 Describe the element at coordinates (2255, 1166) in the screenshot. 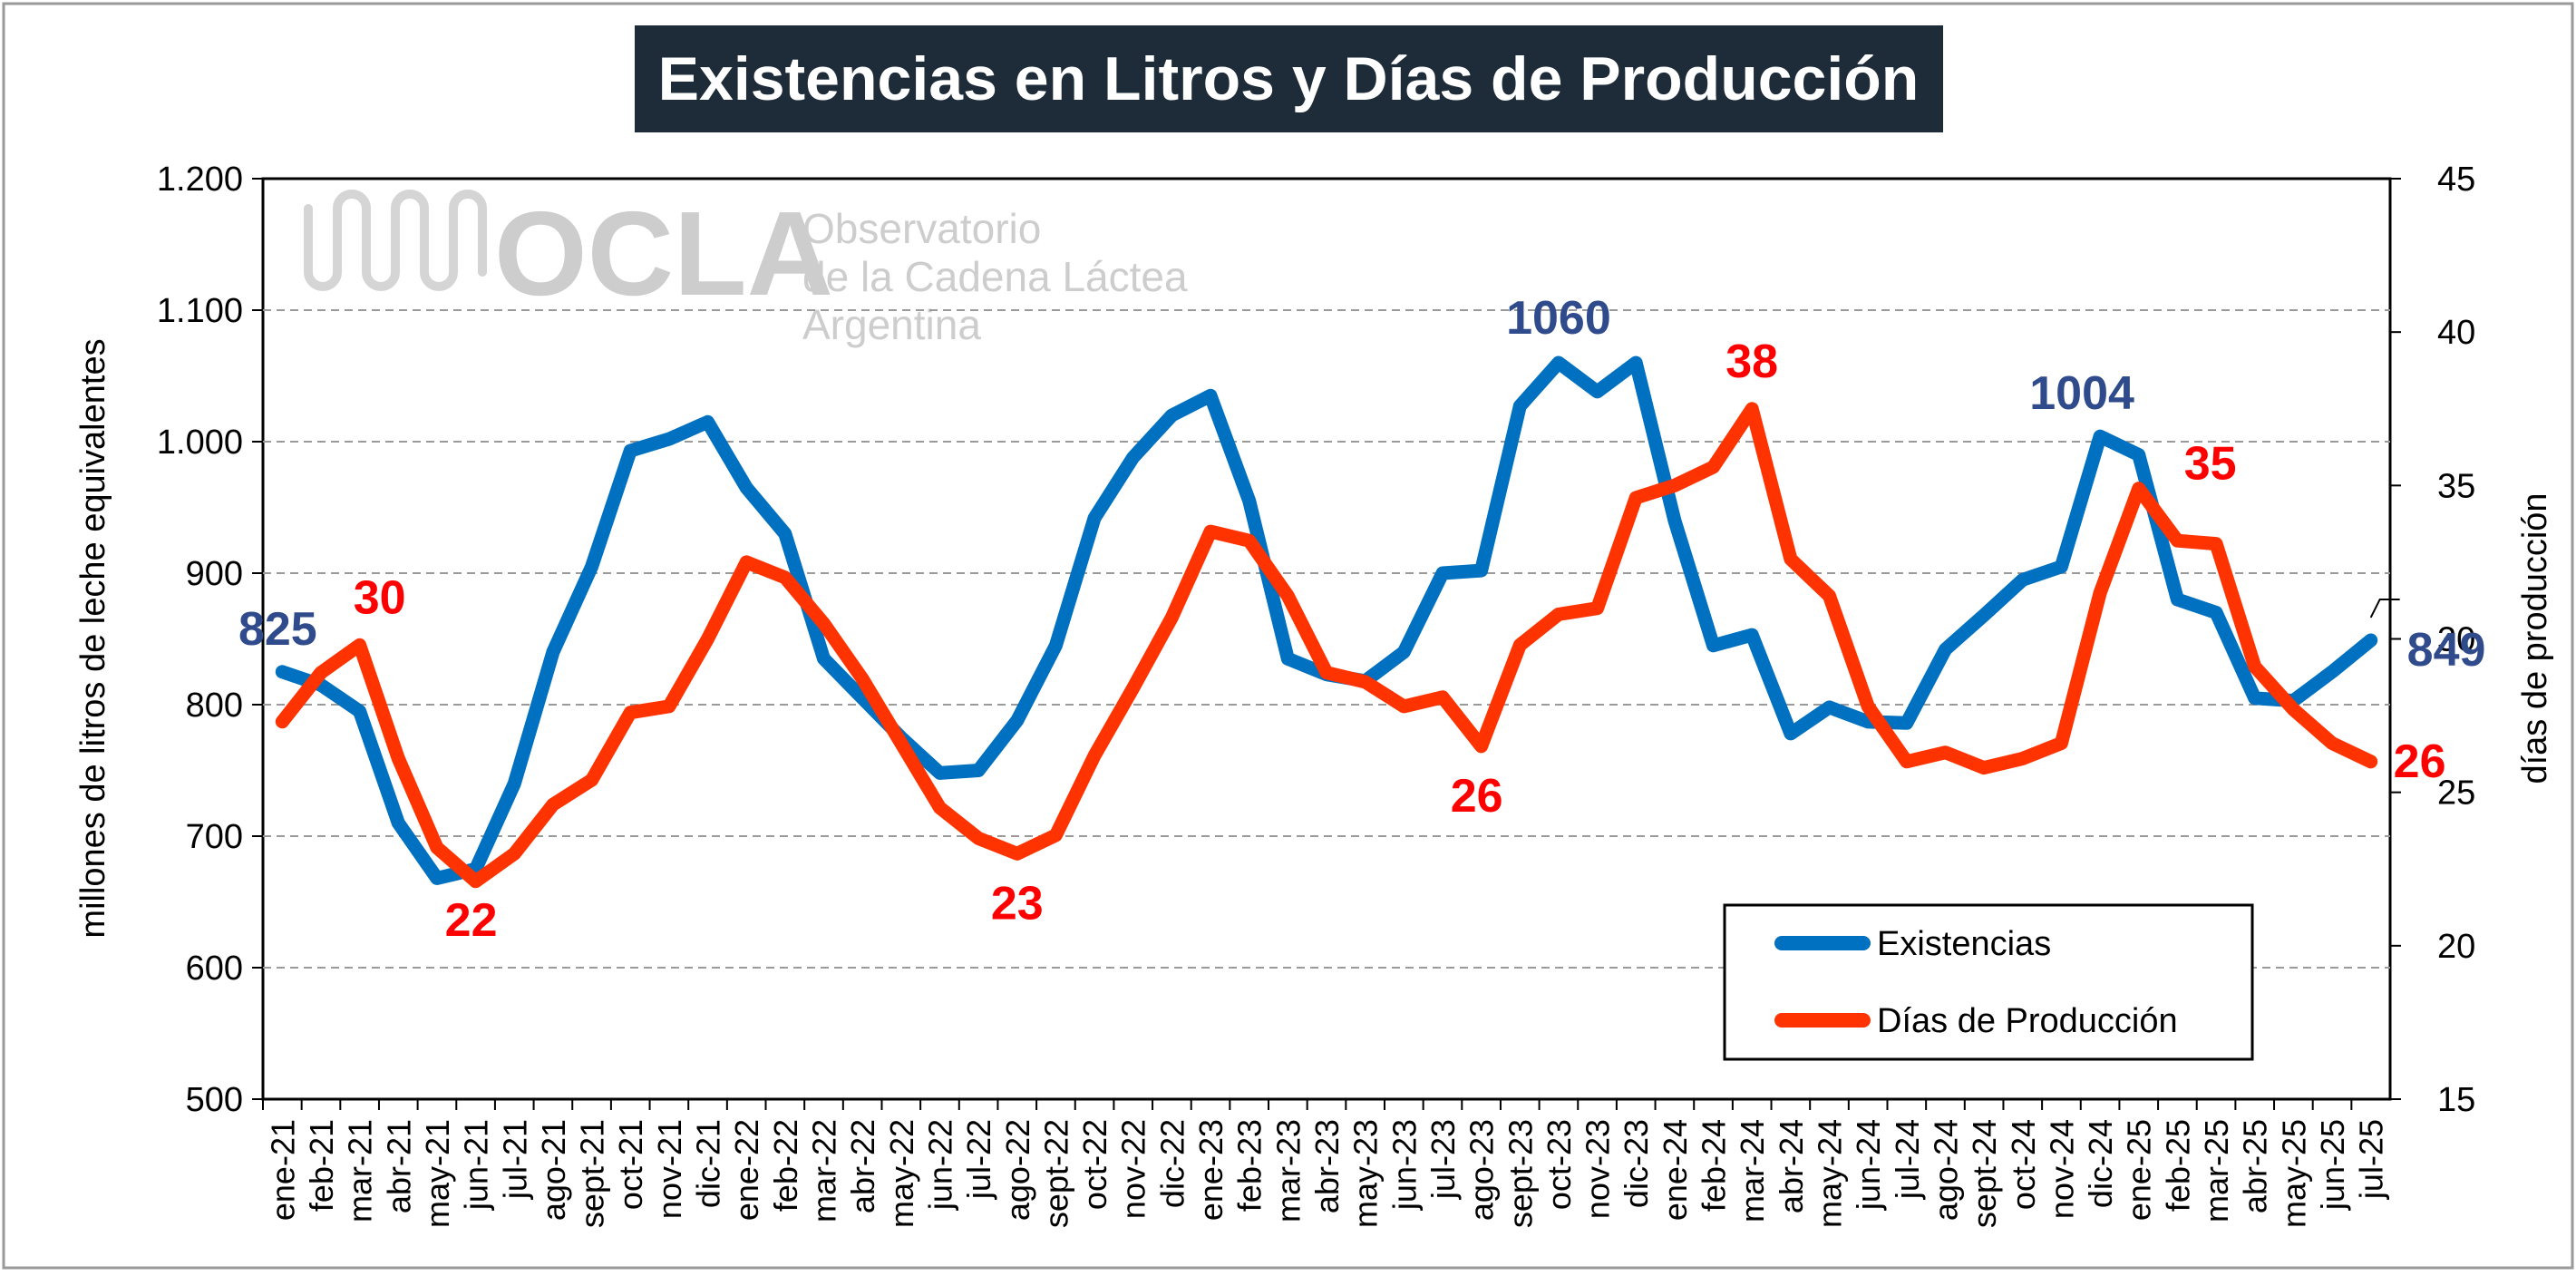

I see `x-tick-label: abr-25` at that location.